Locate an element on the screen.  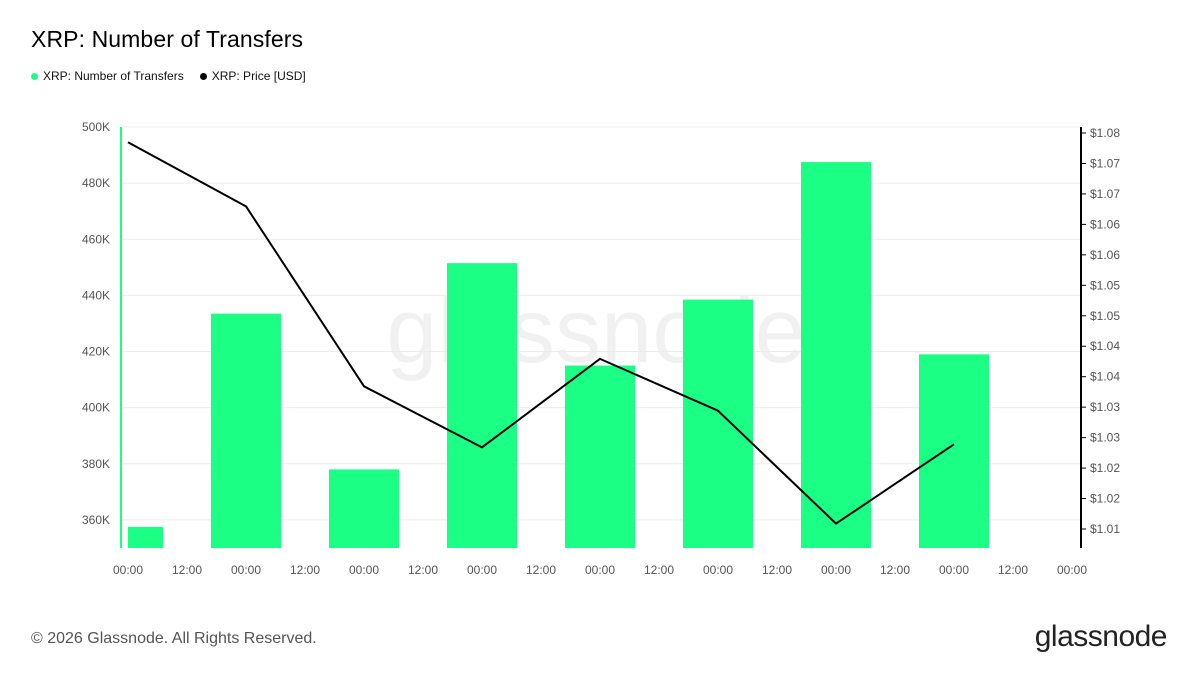
legend-dot-price is located at coordinates (203, 76).